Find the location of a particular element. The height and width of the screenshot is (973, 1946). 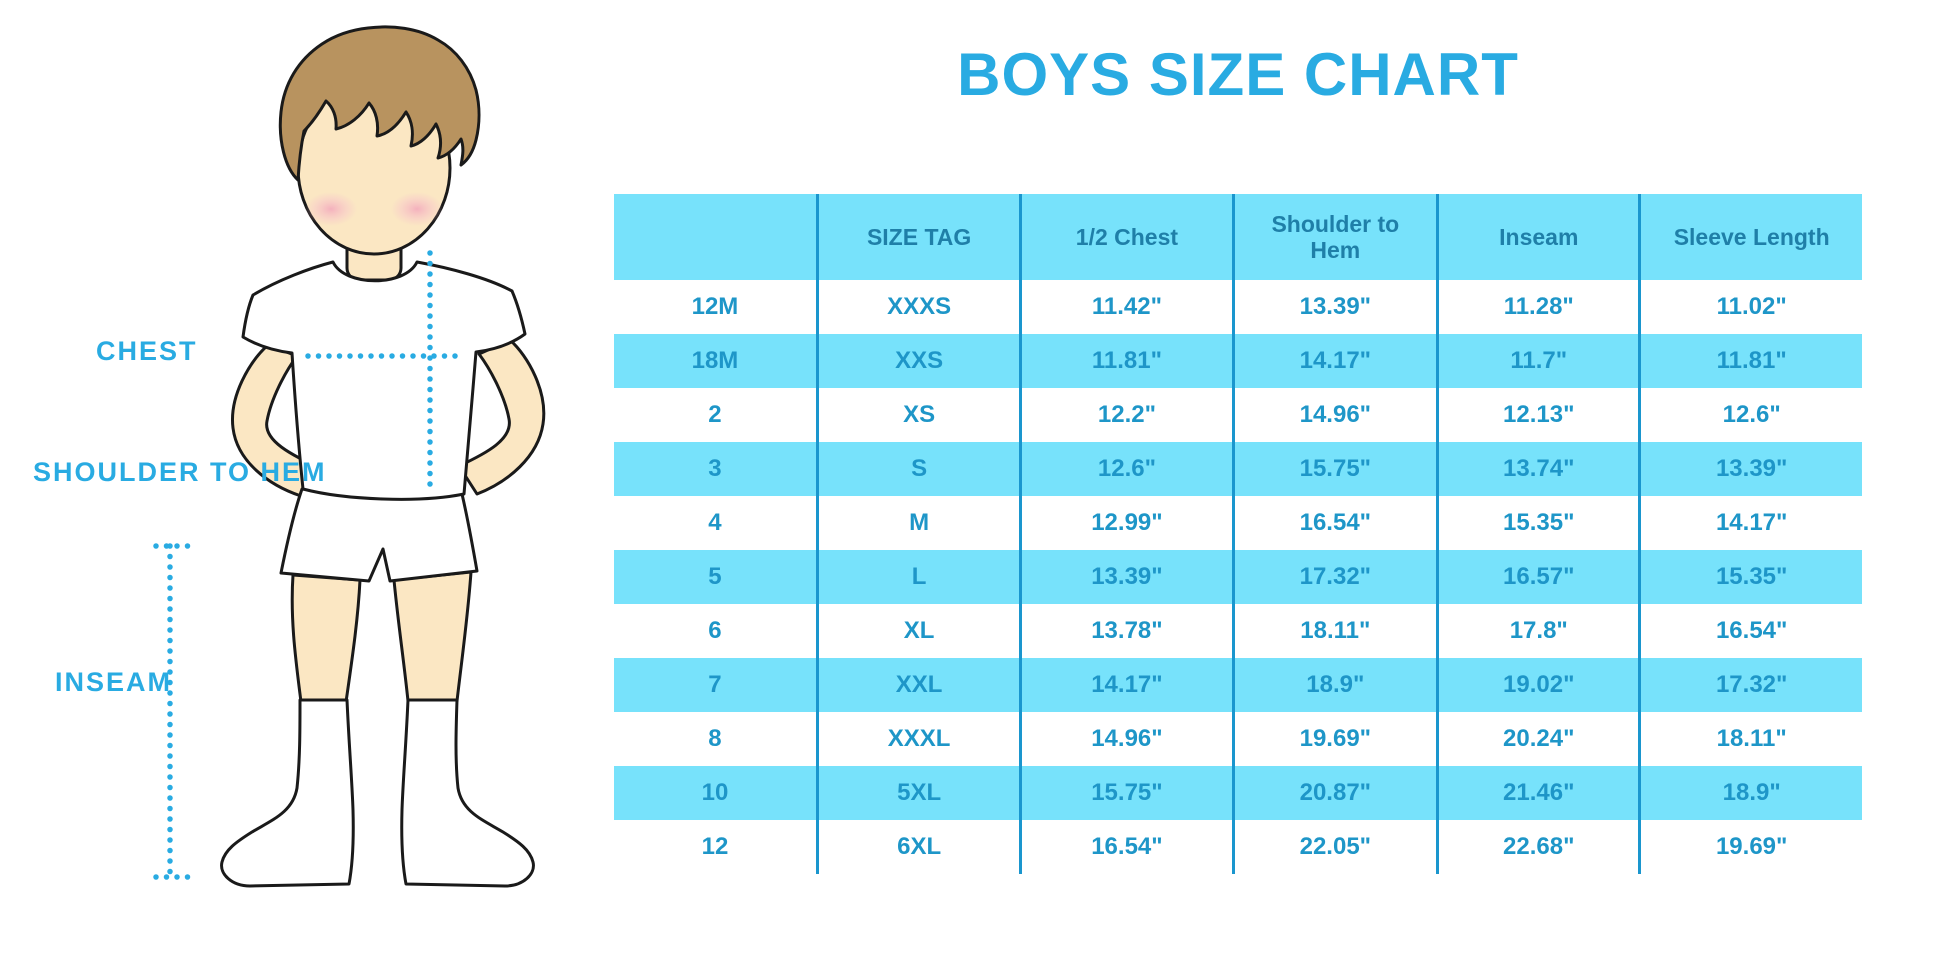

table-row: 18M XXS 11.81" 14.17" 11.7" 11.81" is located at coordinates (1238, 361).